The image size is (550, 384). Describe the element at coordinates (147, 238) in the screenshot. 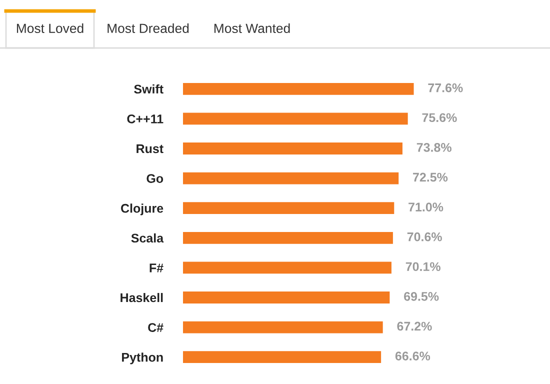

I see `y-tick-label: Scala` at that location.